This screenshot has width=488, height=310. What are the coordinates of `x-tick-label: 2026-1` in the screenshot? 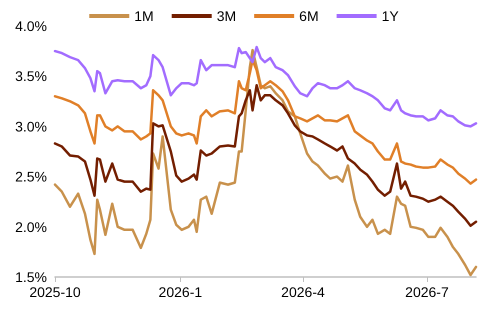 It's located at (180, 292).